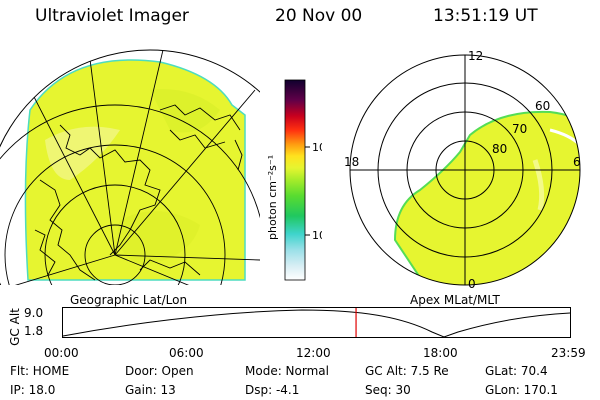 The image size is (600, 400). Describe the element at coordinates (521, 390) in the screenshot. I see `status-glon: GLon: 170.1` at that location.